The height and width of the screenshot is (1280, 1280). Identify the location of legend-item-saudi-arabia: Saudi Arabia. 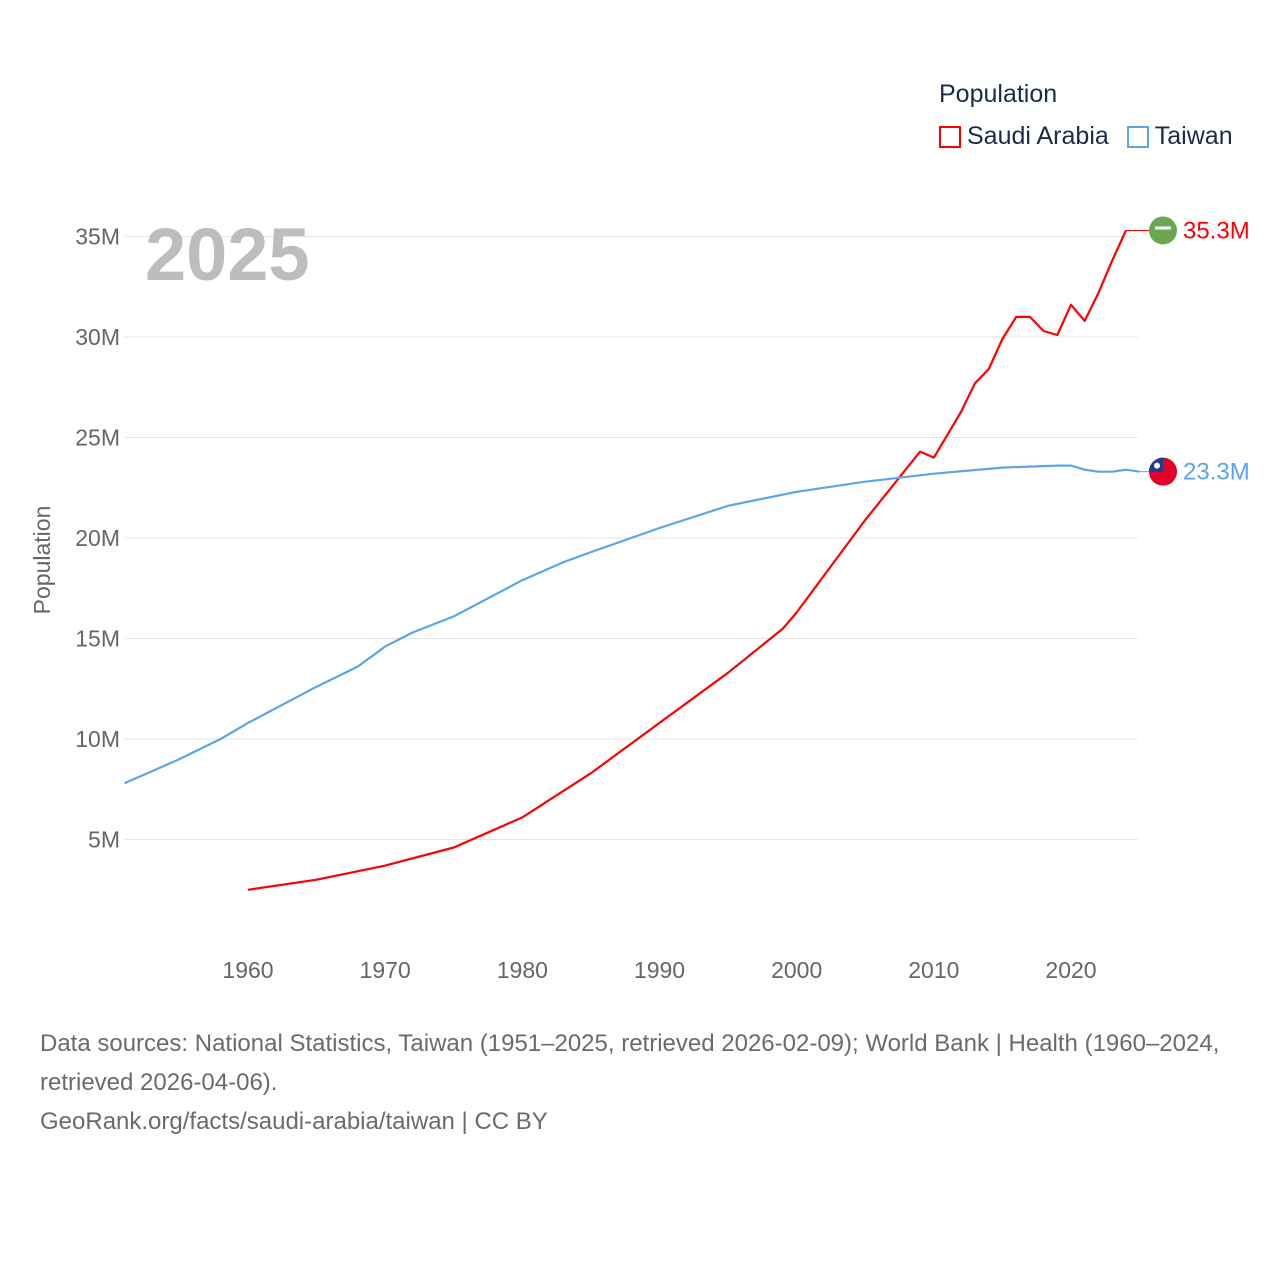
(1024, 136).